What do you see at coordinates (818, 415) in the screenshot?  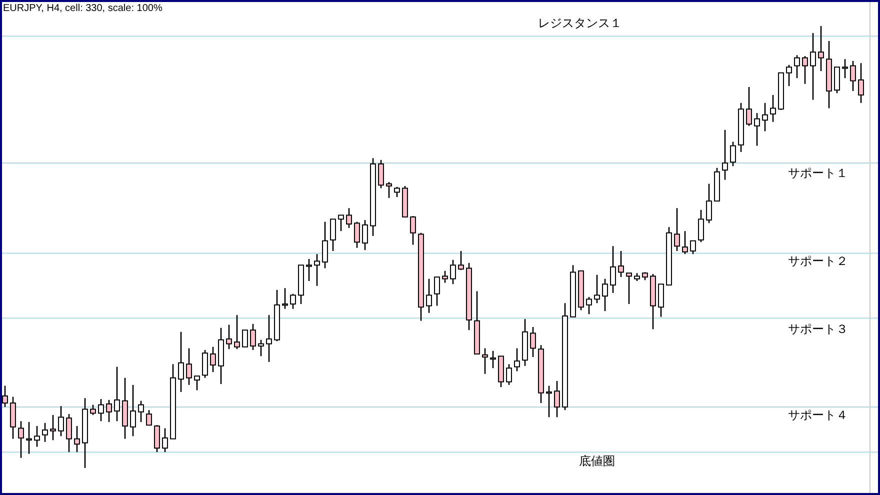 I see `ref-label: サポート４` at bounding box center [818, 415].